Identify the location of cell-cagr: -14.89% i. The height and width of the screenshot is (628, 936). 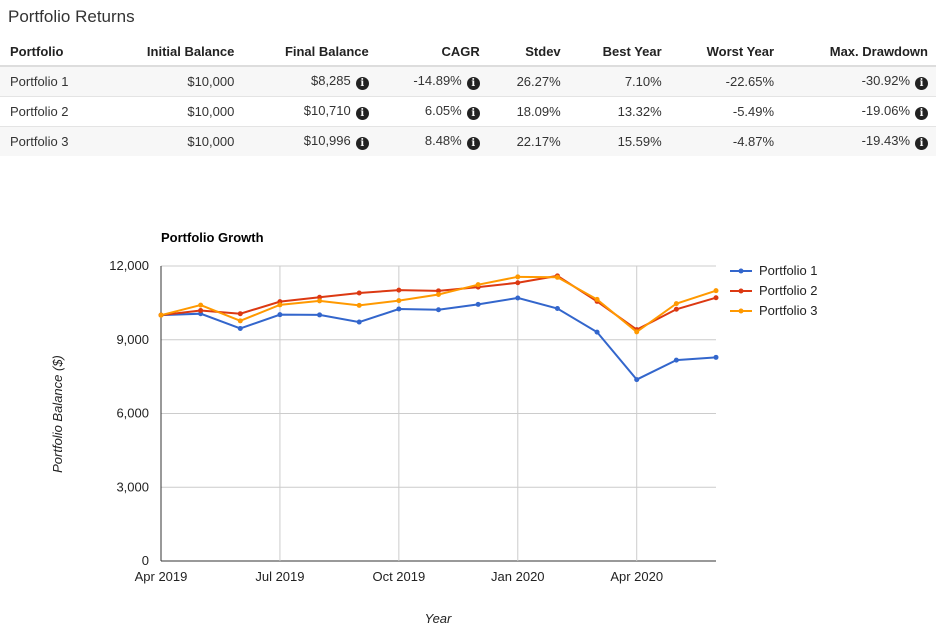
(432, 81).